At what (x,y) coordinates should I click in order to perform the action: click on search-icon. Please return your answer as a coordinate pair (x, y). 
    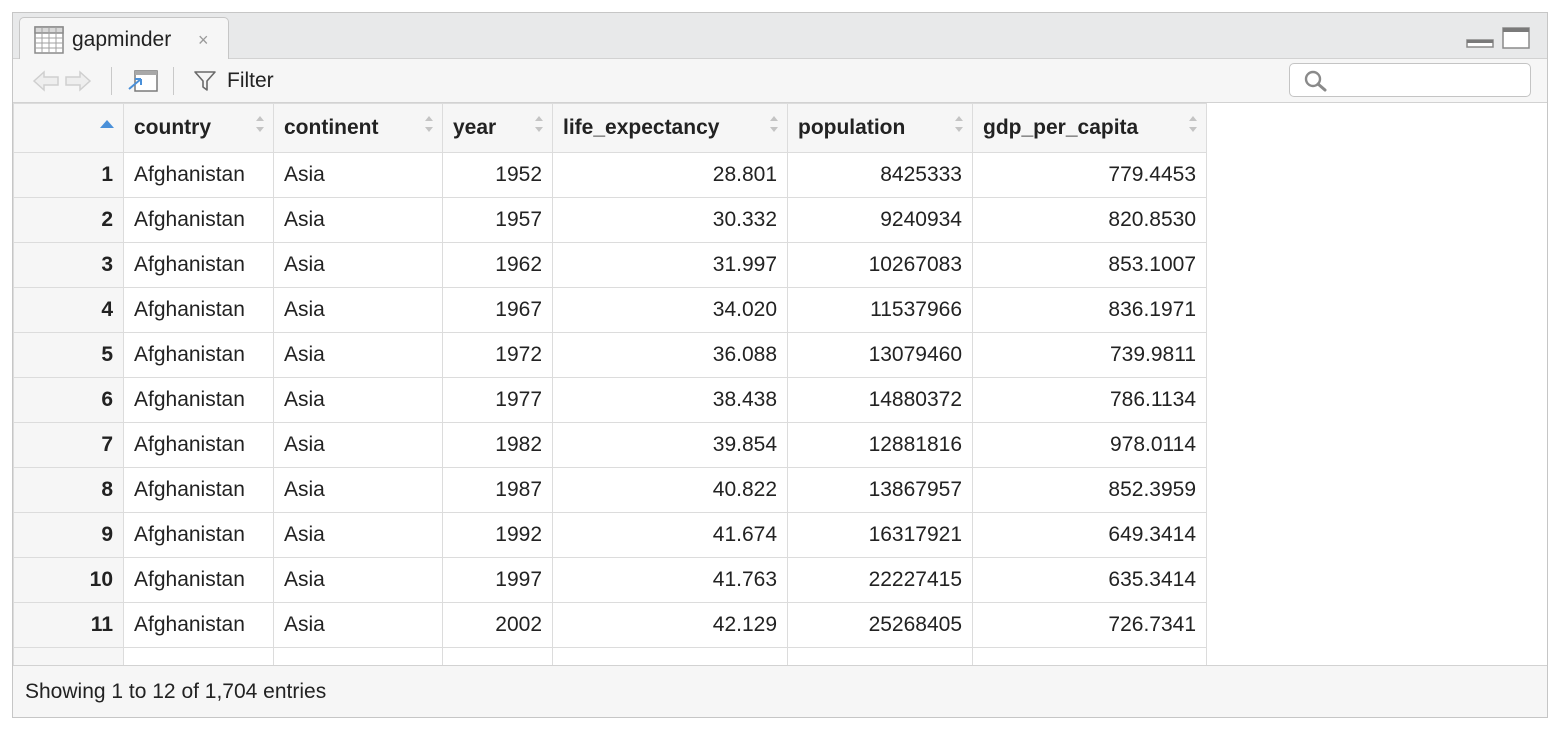
    Looking at the image, I should click on (1315, 81).